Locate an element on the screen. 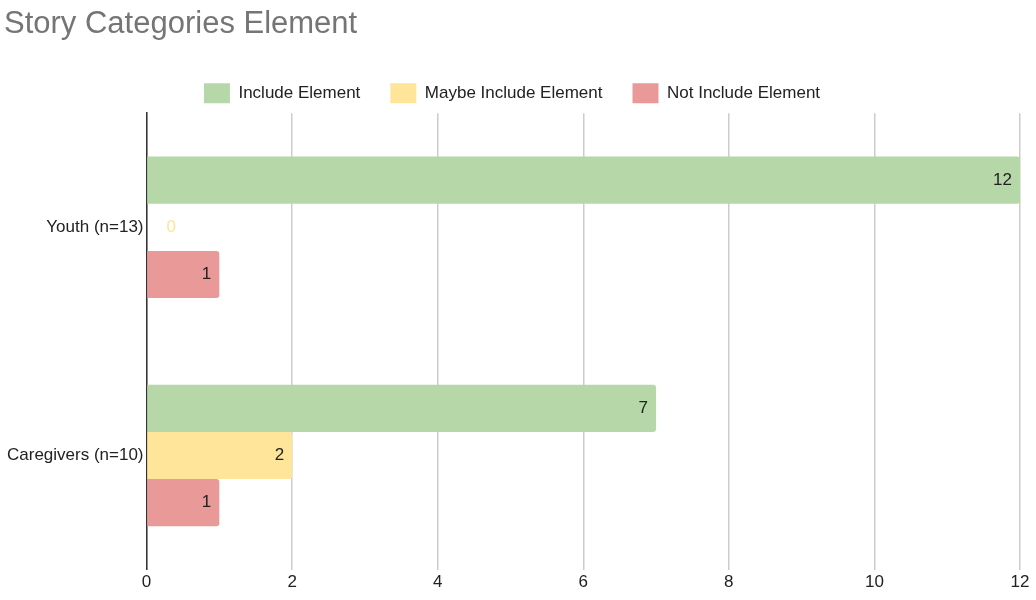 This screenshot has width=1036, height=600. data-label: 0 is located at coordinates (171, 226).